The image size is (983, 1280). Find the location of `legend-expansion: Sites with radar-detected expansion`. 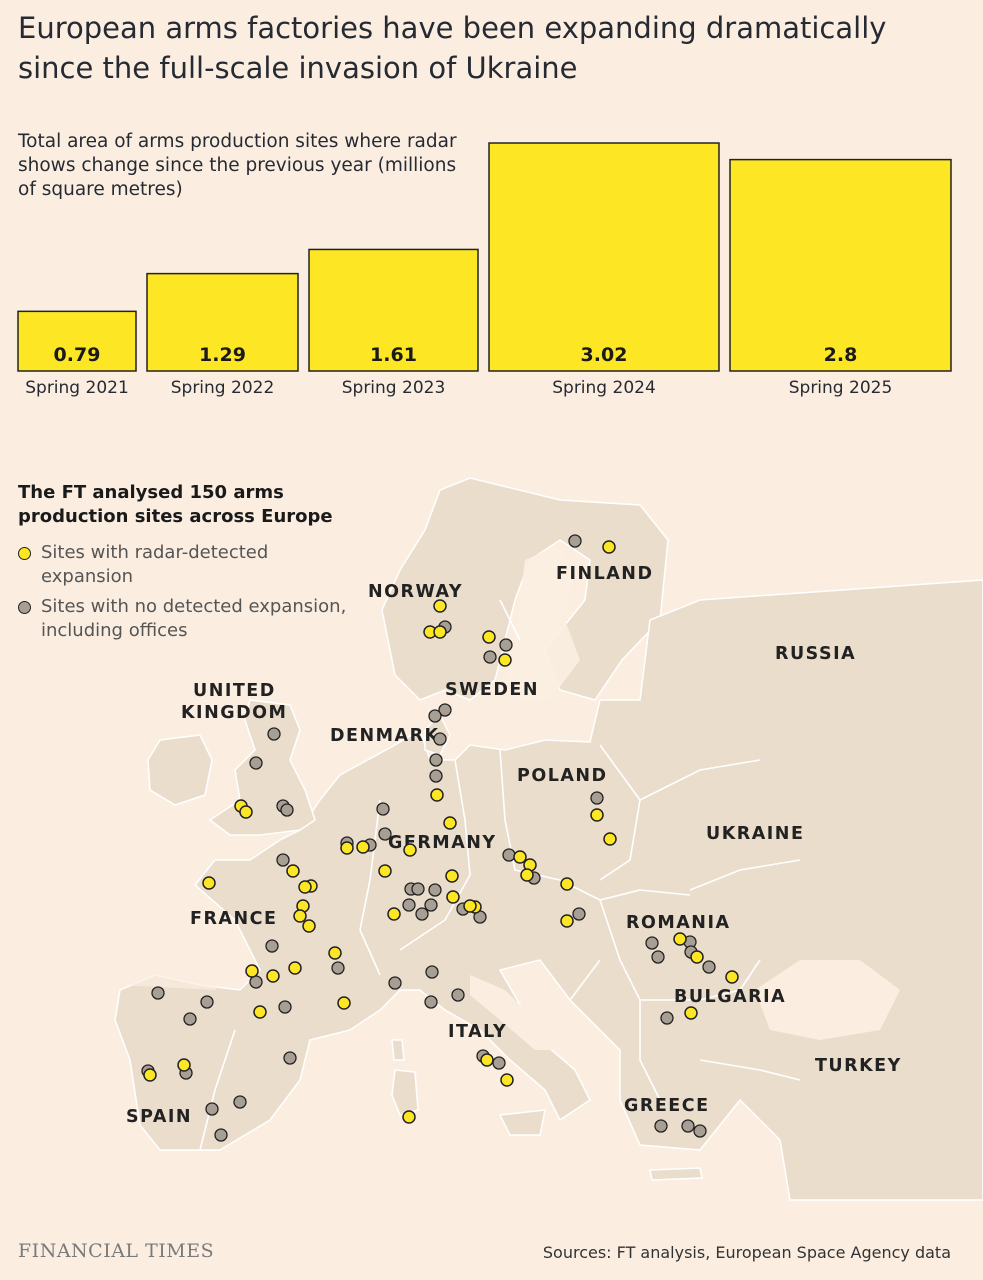

legend-expansion: Sites with radar-detected expansion is located at coordinates (183, 565).